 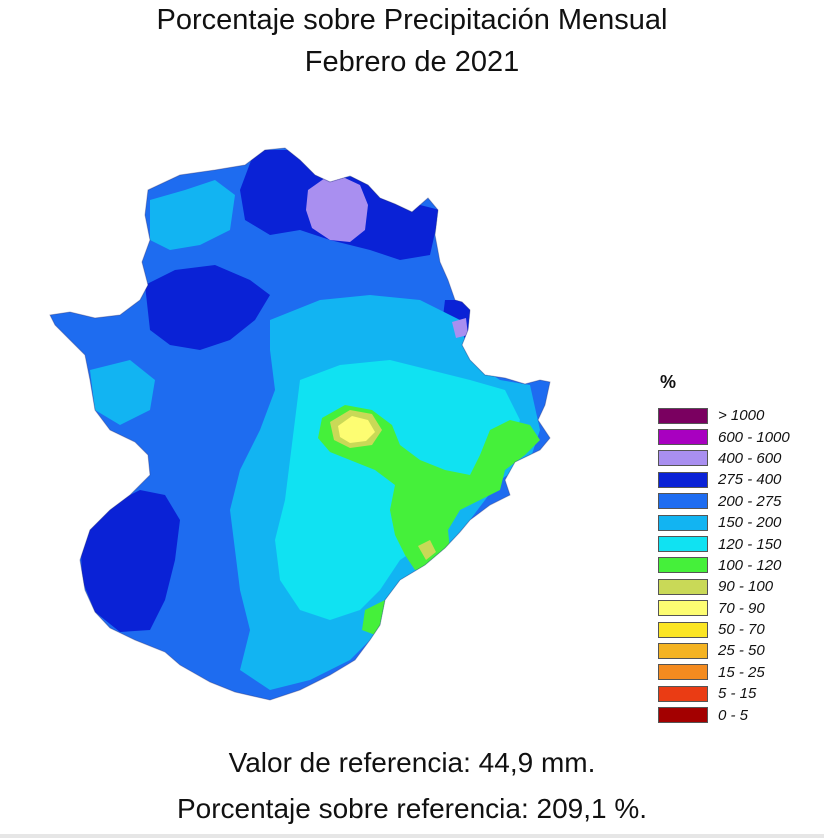 What do you see at coordinates (750, 458) in the screenshot?
I see `legend-label: 400 - 600` at bounding box center [750, 458].